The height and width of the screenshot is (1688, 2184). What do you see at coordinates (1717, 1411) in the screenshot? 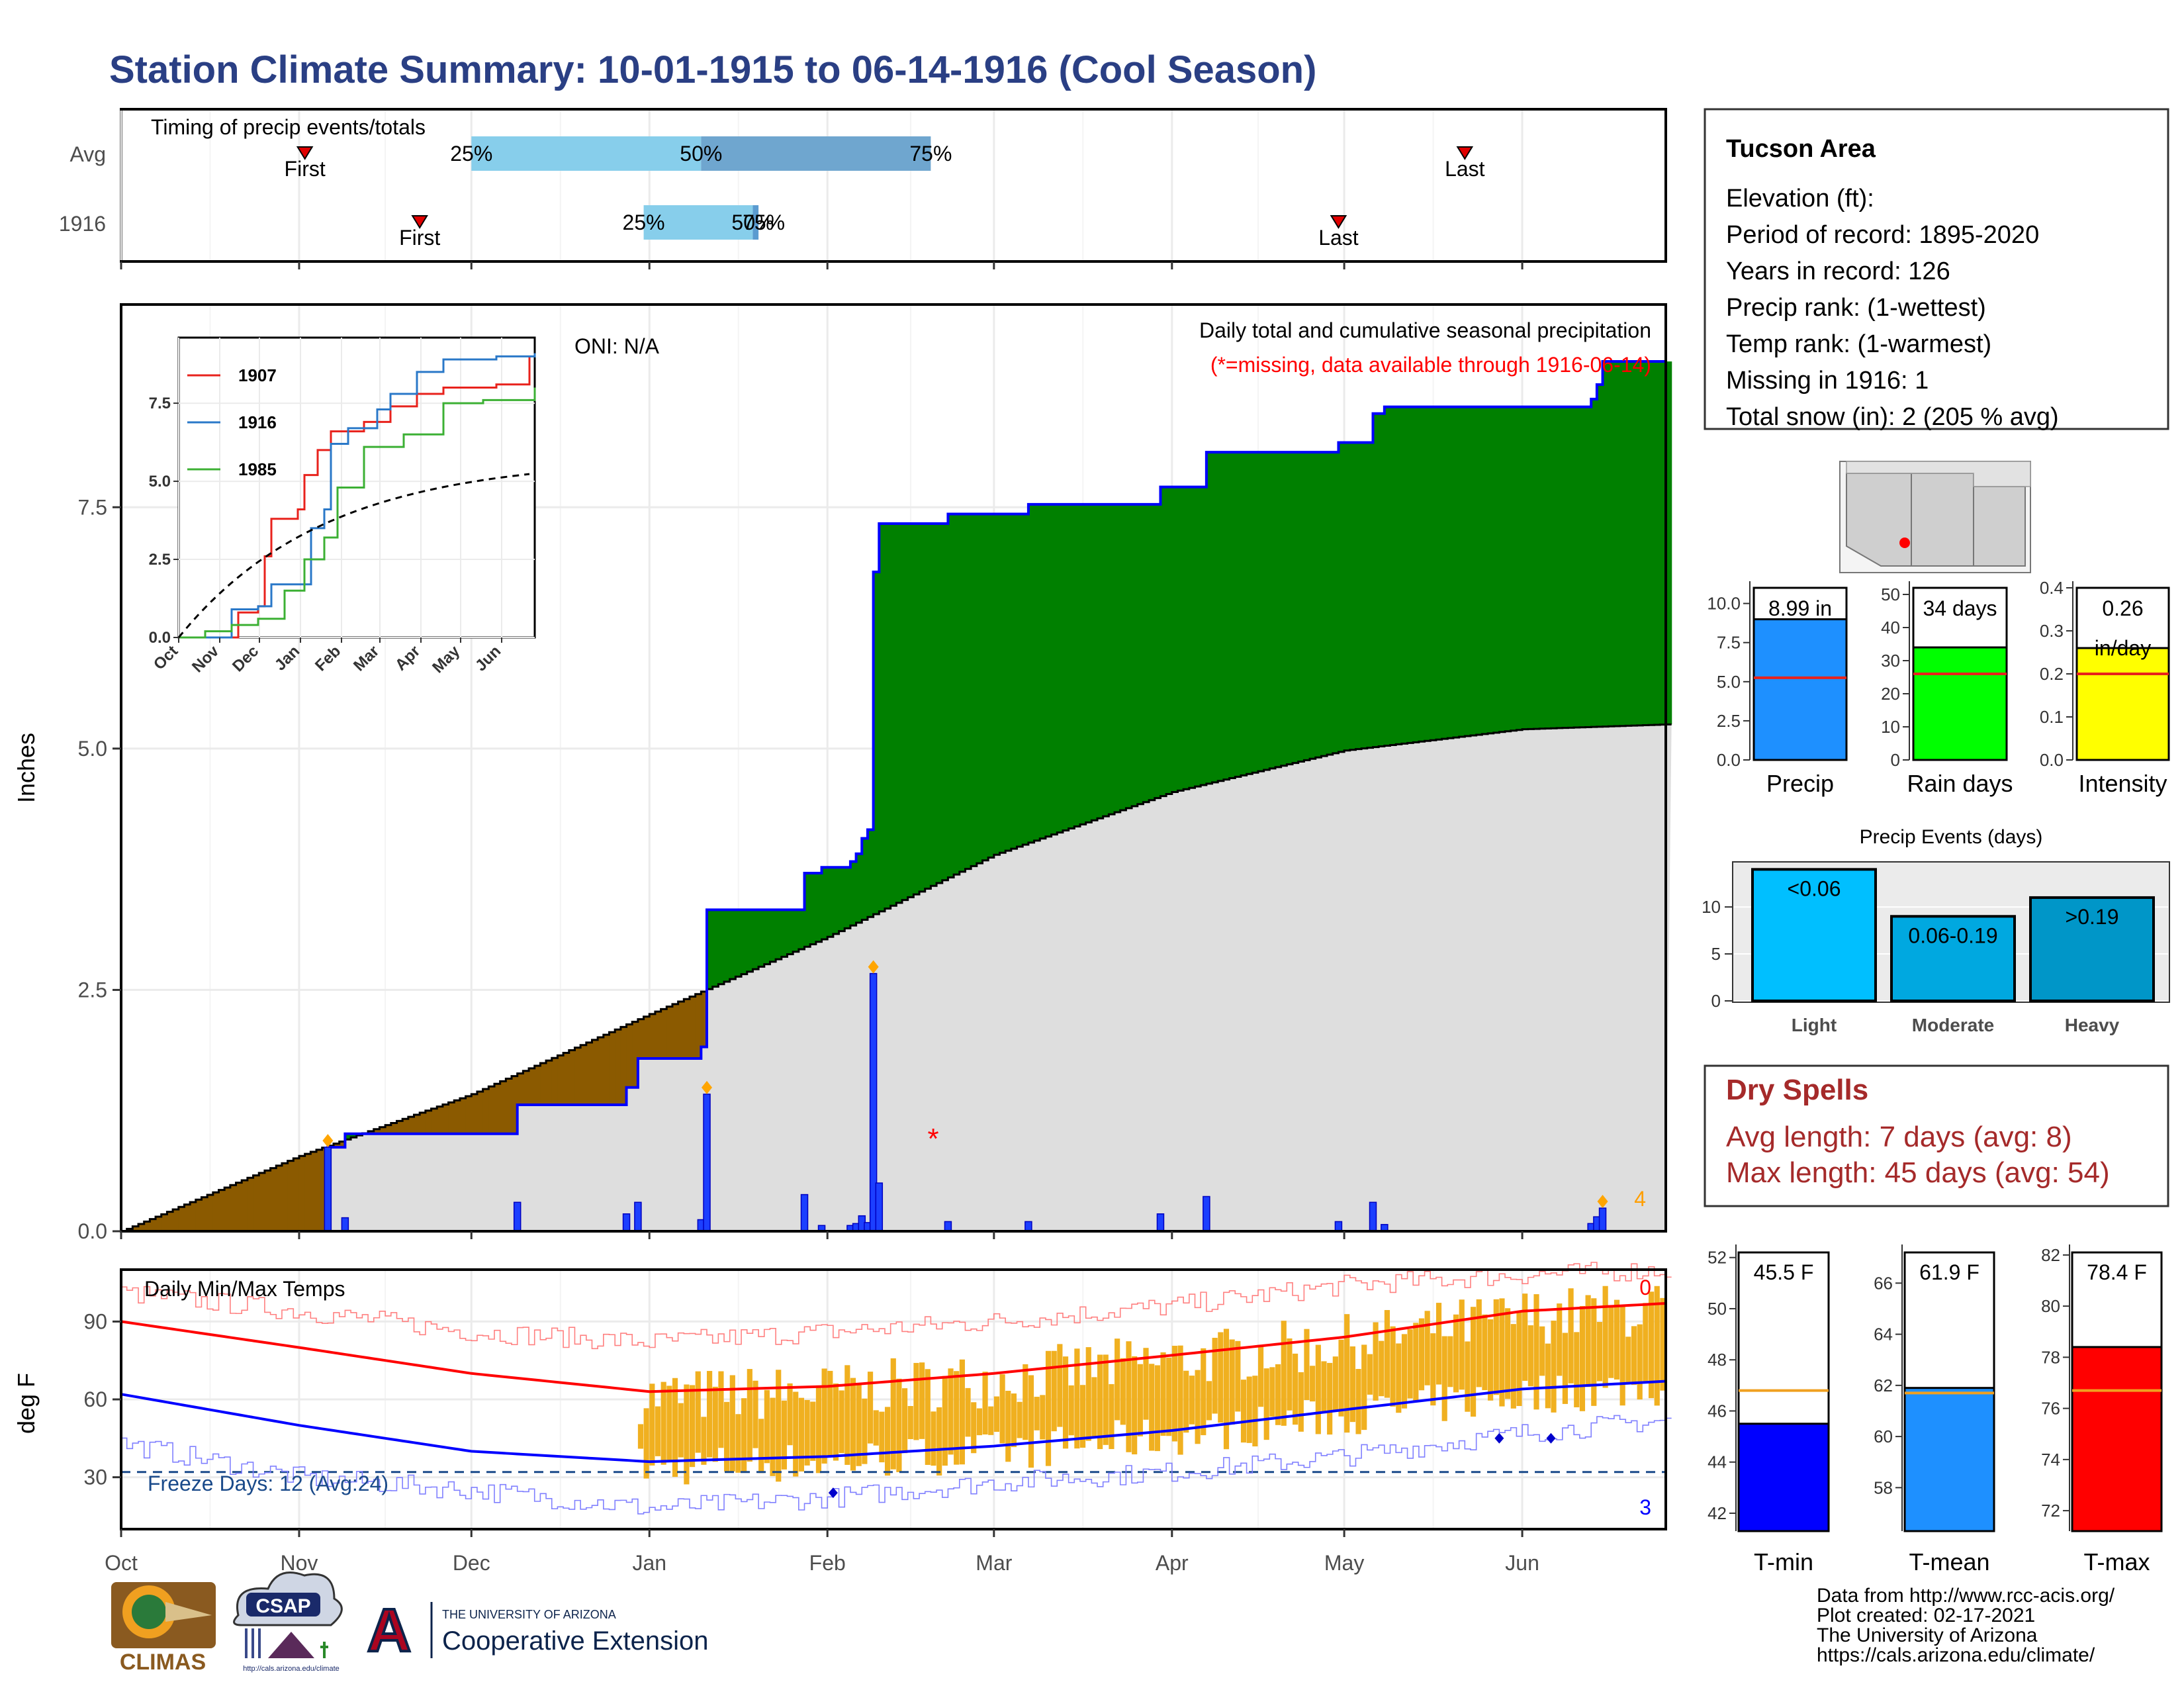
I see `temp-bar-tick-label: 46` at bounding box center [1717, 1411].